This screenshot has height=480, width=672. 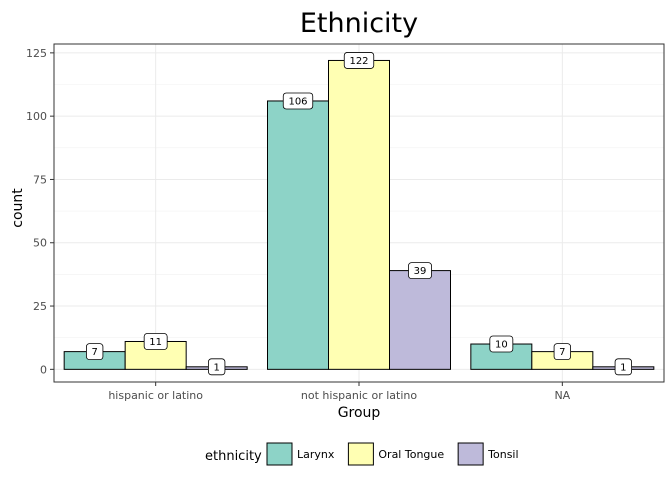 I want to click on y-tick-label: 0, so click(x=43, y=369).